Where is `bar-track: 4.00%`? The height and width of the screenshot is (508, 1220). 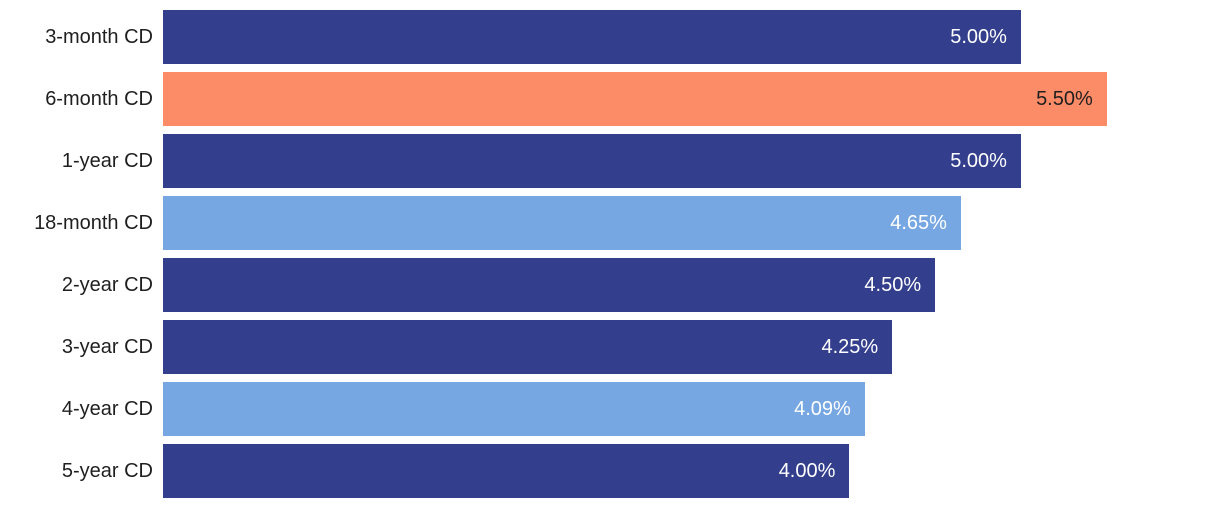 bar-track: 4.00% is located at coordinates (691, 471).